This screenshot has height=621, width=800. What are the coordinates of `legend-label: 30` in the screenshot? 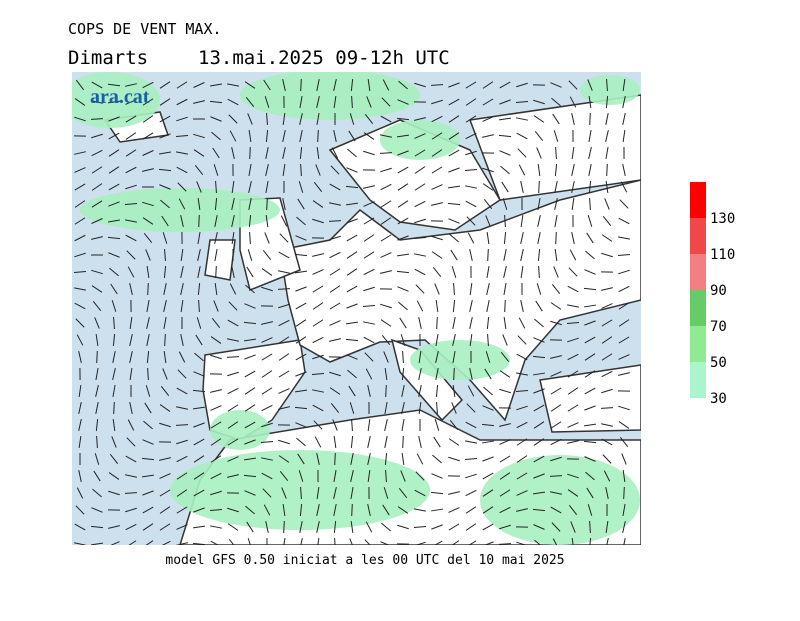 It's located at (718, 399).